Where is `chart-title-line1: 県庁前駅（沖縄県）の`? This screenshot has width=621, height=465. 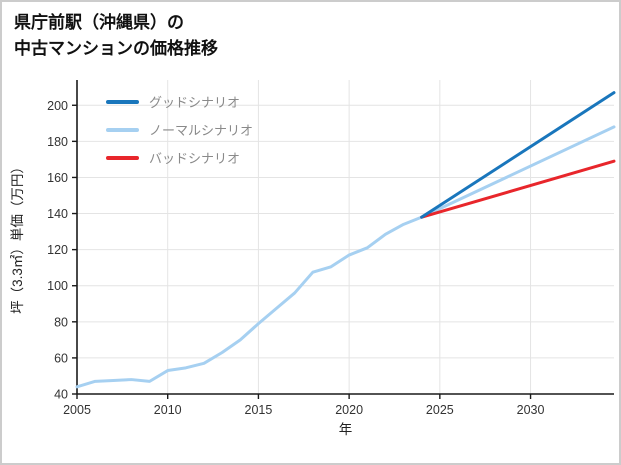
chart-title-line1: 県庁前駅（沖縄県）の is located at coordinates (99, 22).